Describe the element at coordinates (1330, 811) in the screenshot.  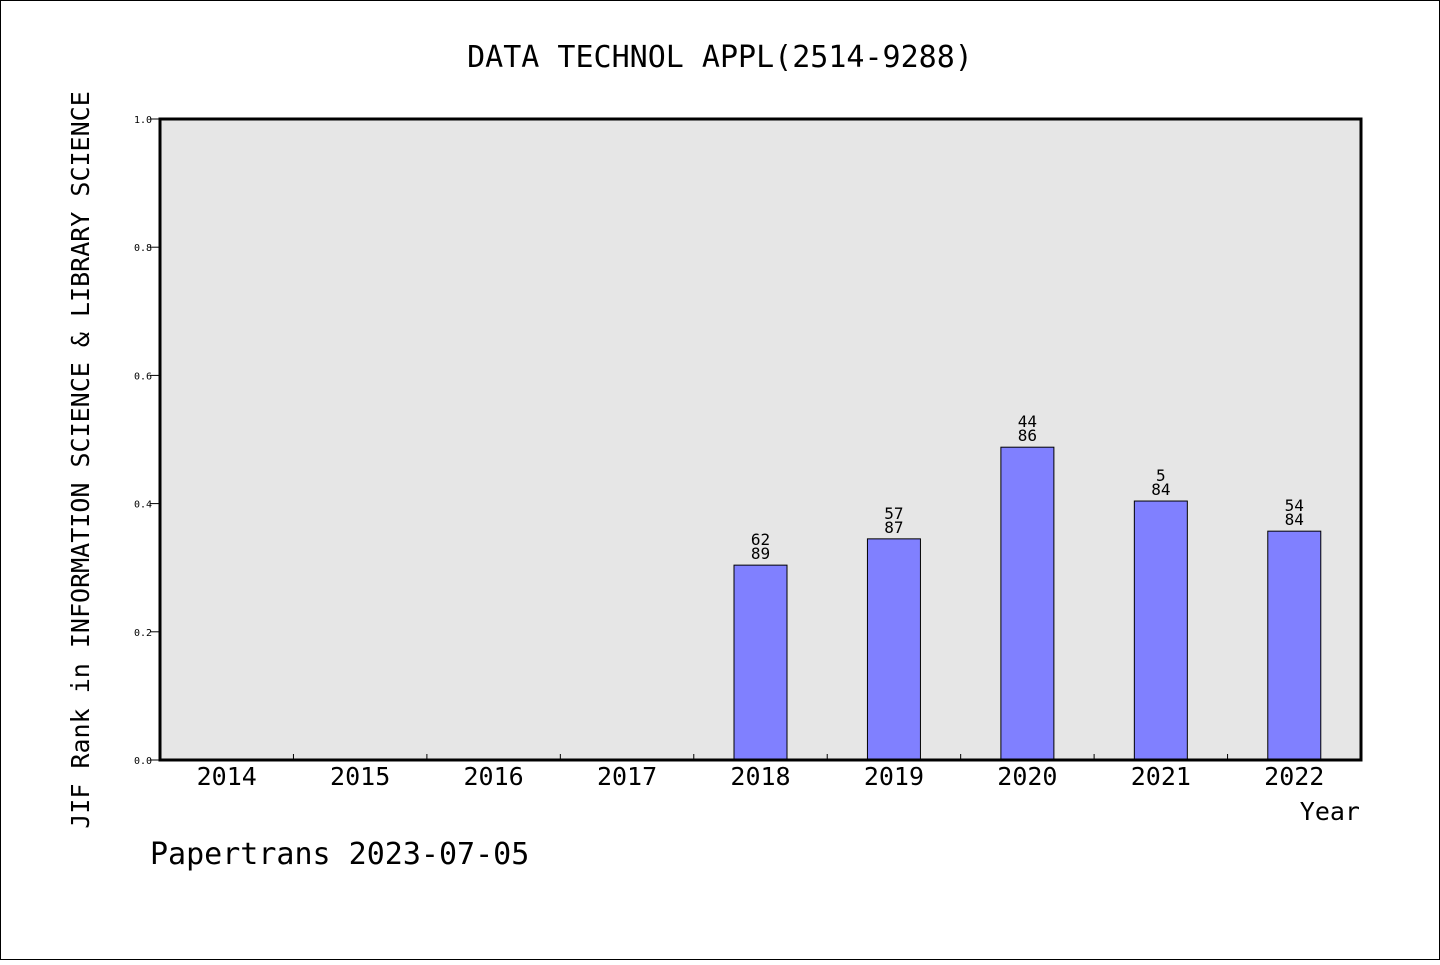
I see `x-axis-label: Year` at that location.